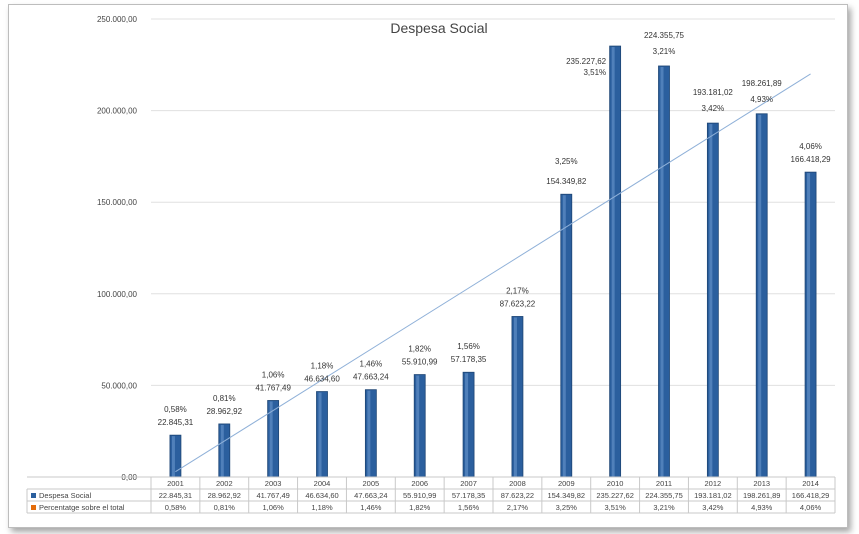 The height and width of the screenshot is (534, 859). What do you see at coordinates (175, 409) in the screenshot?
I see `percent-label: 0,58%` at bounding box center [175, 409].